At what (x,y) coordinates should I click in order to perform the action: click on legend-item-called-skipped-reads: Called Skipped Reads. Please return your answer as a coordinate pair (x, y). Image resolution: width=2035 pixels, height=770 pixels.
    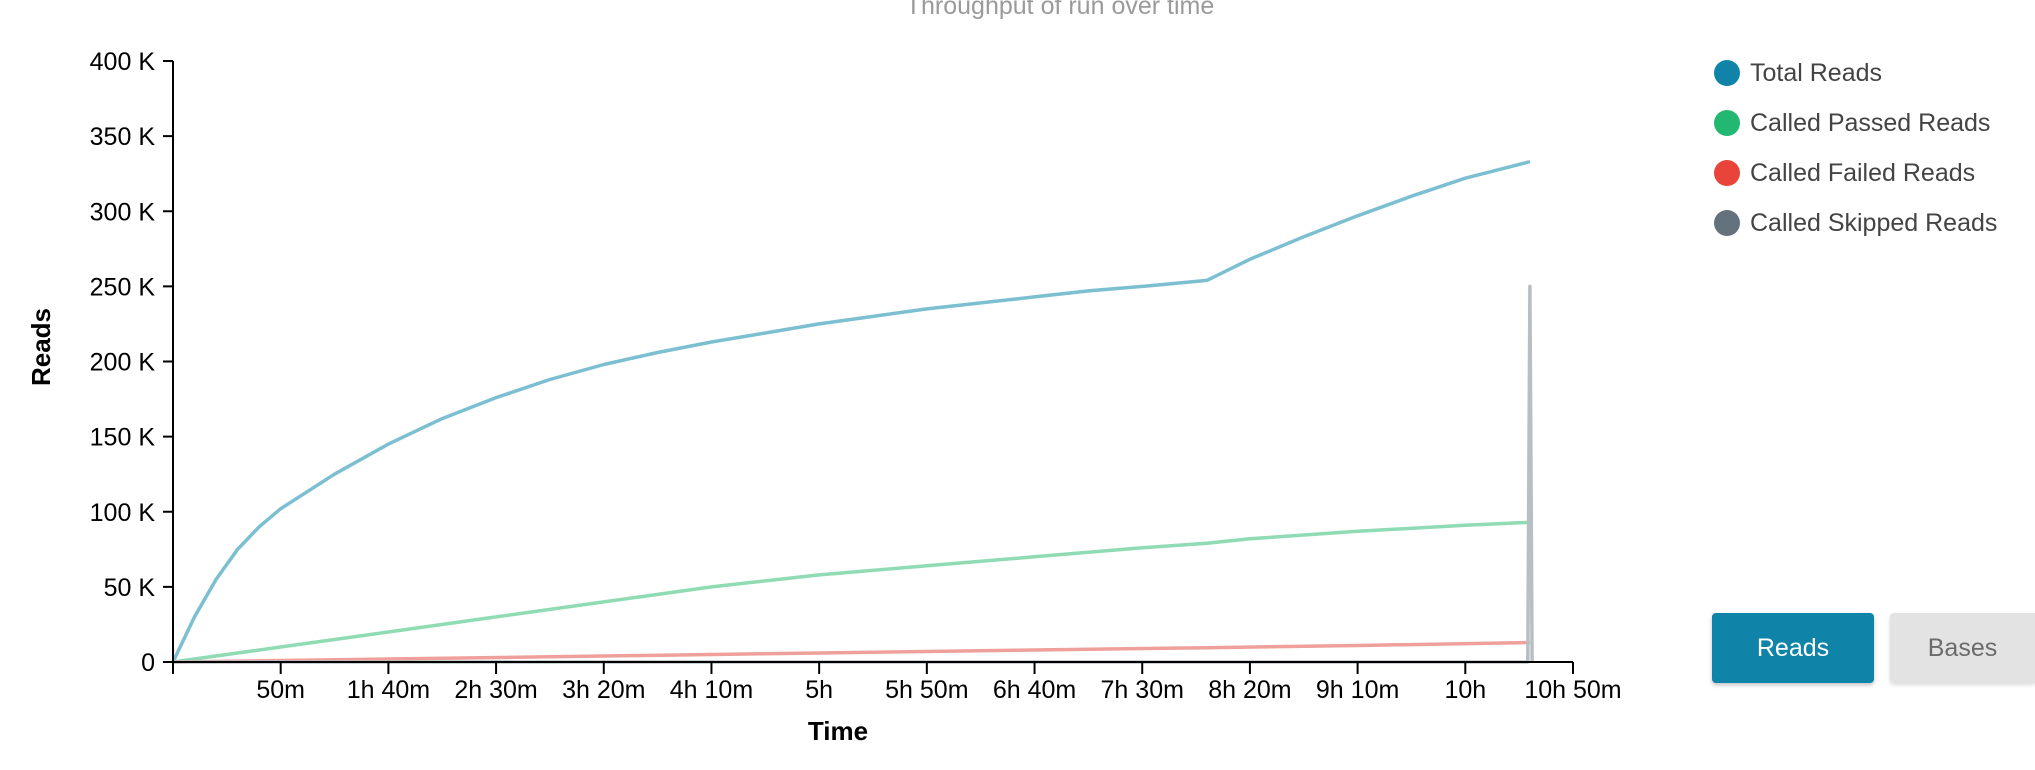
    Looking at the image, I should click on (1855, 223).